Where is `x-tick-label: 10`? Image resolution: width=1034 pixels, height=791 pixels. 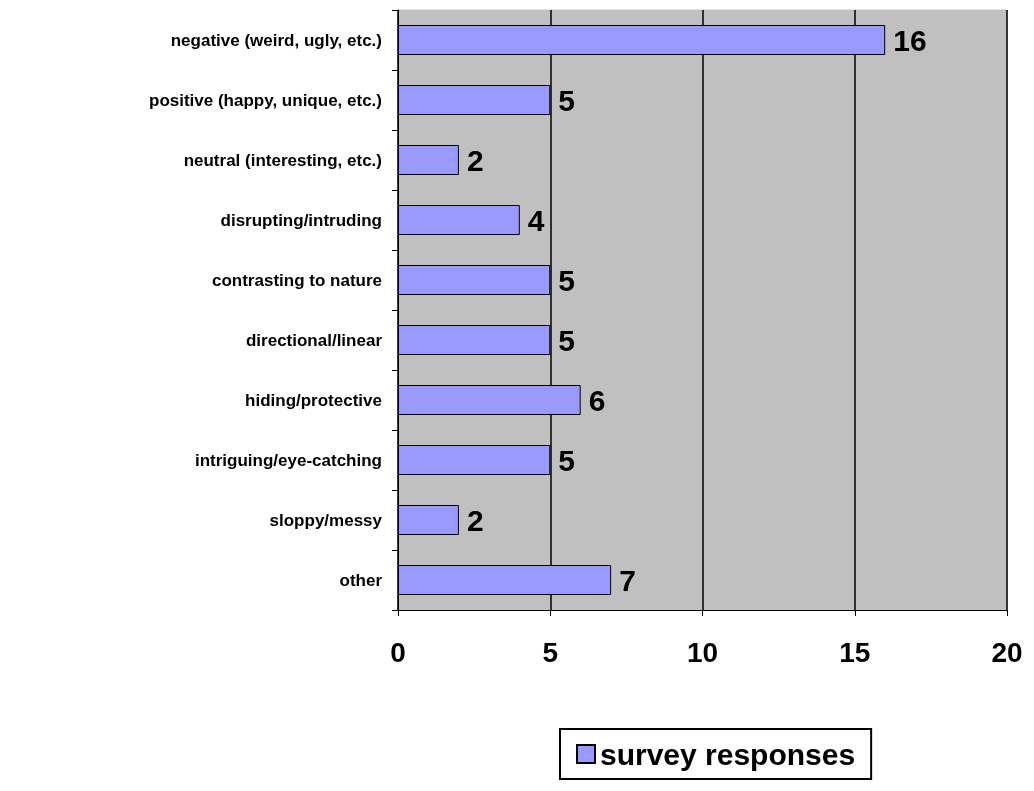
x-tick-label: 10 is located at coordinates (702, 652).